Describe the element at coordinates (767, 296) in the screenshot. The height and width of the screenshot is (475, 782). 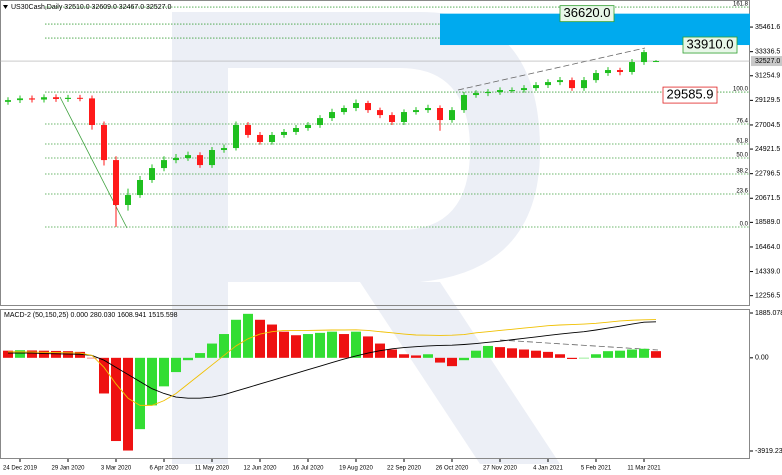
I see `y-tick-label: 12256.5` at that location.